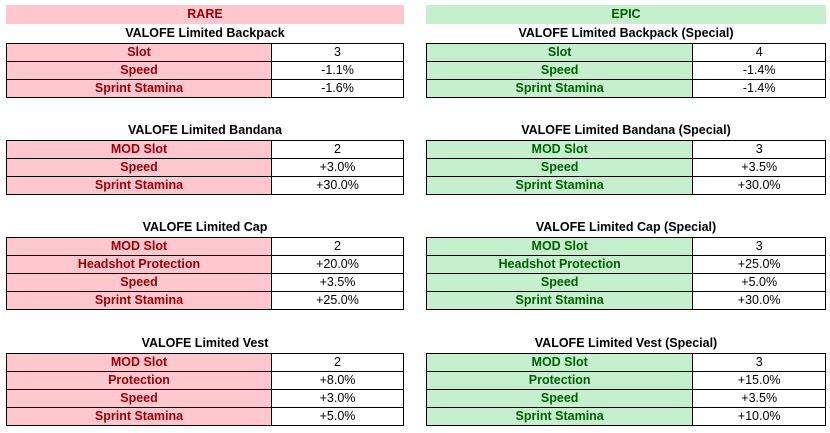 The image size is (830, 433). I want to click on item-title: VALOFE Limited Cap, so click(205, 227).